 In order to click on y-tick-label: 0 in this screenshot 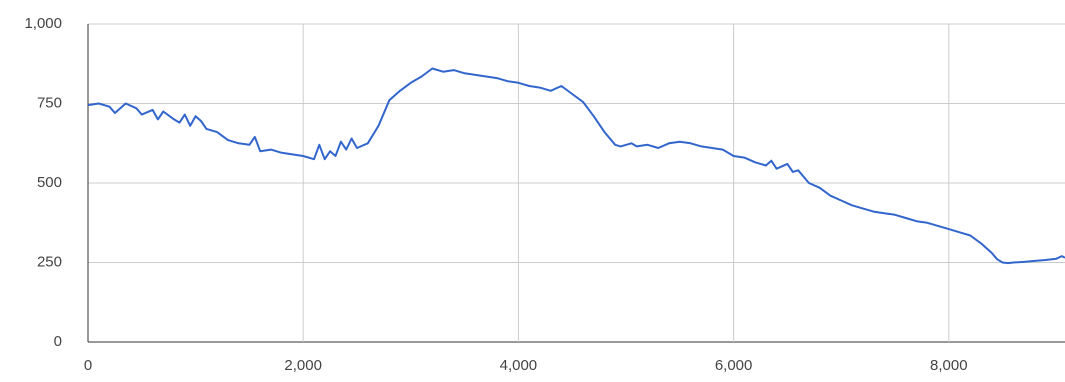, I will do `click(58, 341)`.